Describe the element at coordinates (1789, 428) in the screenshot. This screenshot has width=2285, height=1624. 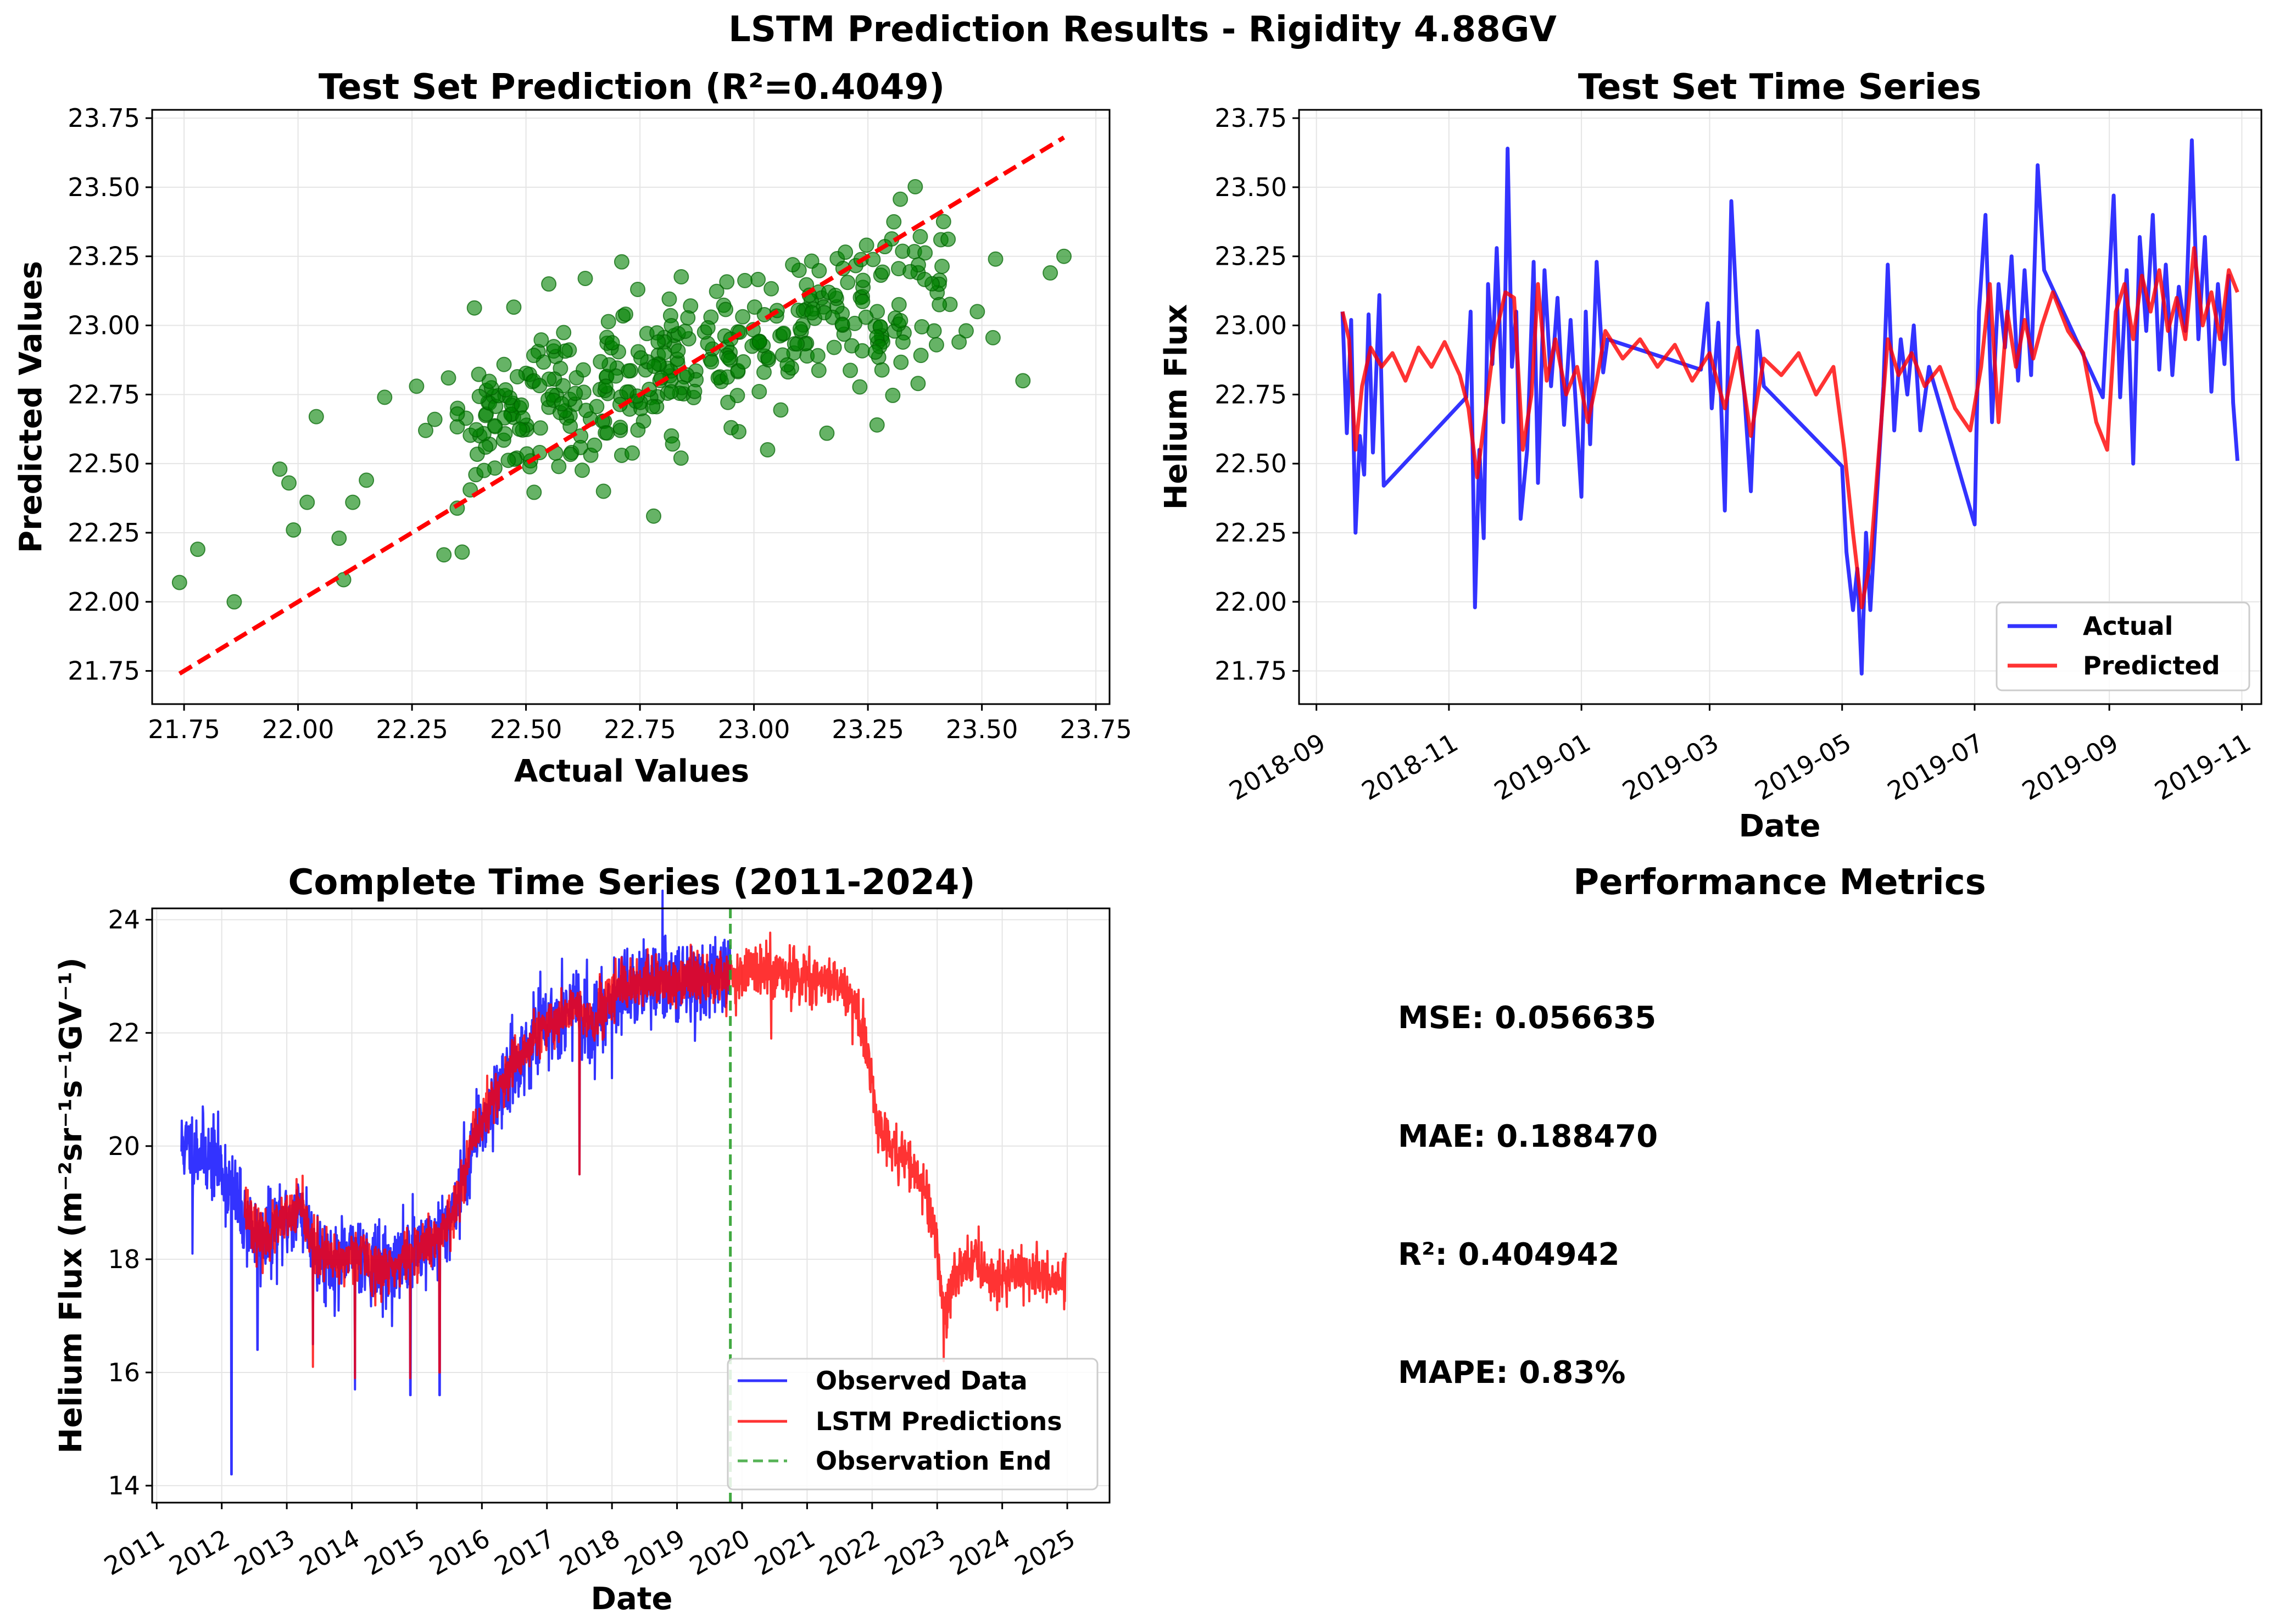
I see `predicted-line` at that location.